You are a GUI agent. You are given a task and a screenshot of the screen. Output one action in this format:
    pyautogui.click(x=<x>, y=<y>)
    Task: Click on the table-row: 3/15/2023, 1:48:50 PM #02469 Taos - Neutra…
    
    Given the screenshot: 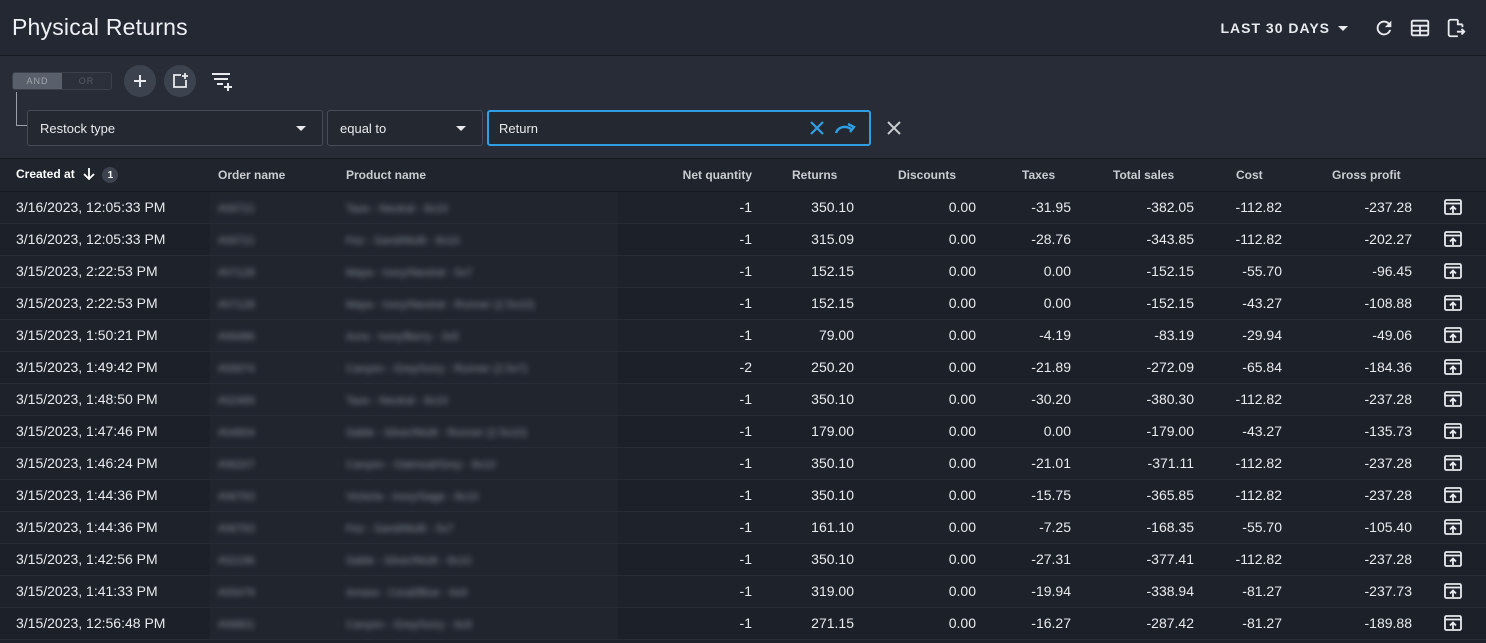 What is the action you would take?
    pyautogui.click(x=743, y=399)
    